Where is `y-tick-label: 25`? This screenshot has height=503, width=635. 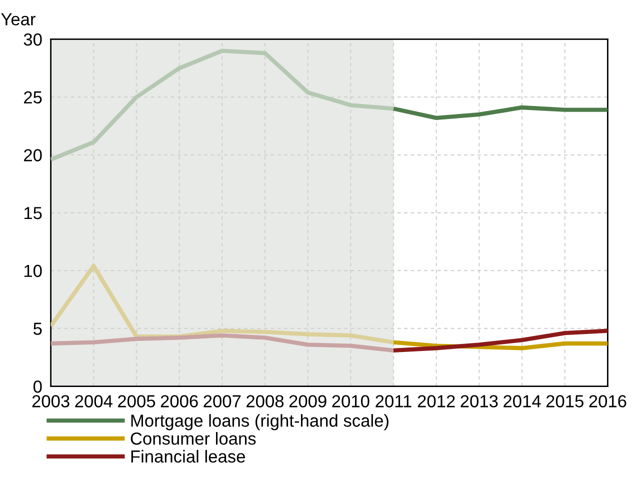 y-tick-label: 25 is located at coordinates (33, 97).